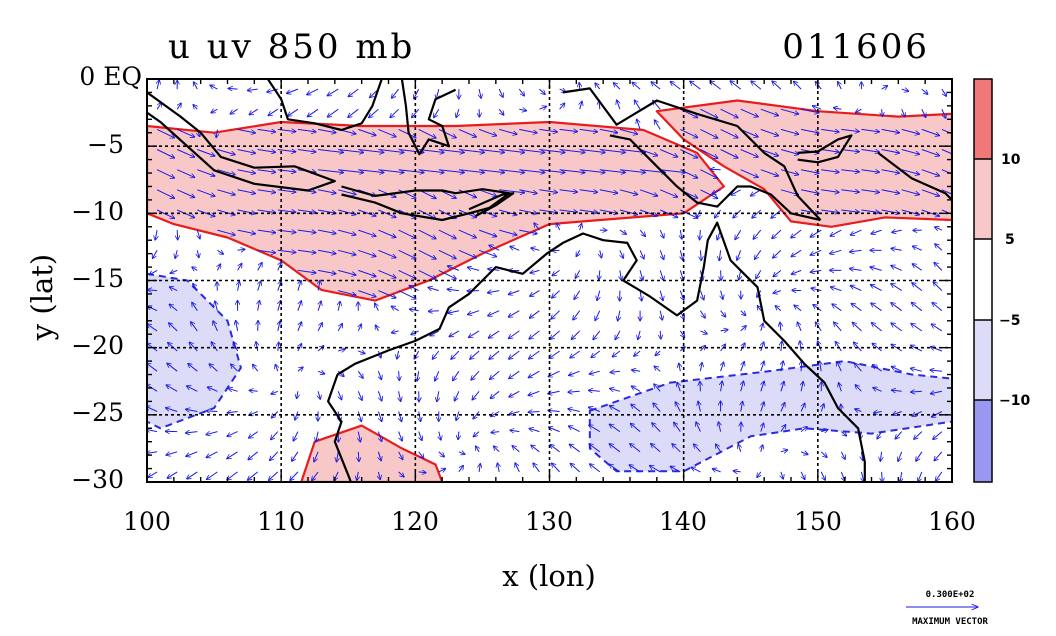 The height and width of the screenshot is (636, 1056). What do you see at coordinates (549, 576) in the screenshot?
I see `x-axis-label: x (lon)` at bounding box center [549, 576].